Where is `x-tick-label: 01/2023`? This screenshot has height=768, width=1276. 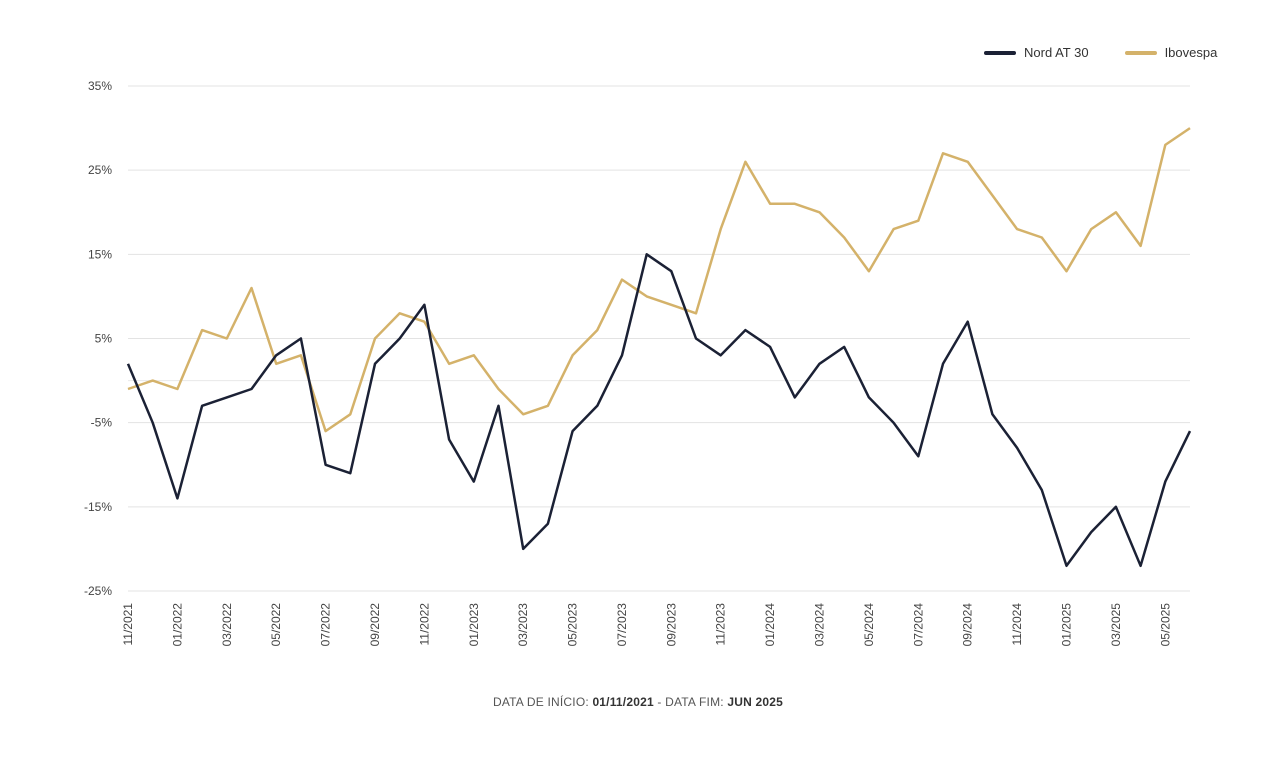
x-tick-label: 01/2023 is located at coordinates (474, 625).